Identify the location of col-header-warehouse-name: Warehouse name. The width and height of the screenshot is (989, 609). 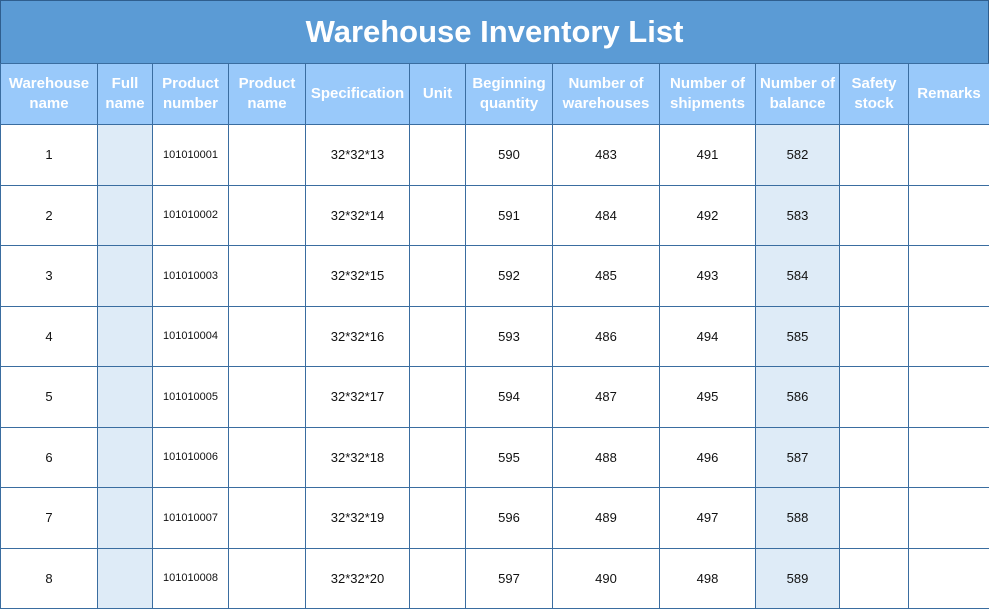
(49, 94).